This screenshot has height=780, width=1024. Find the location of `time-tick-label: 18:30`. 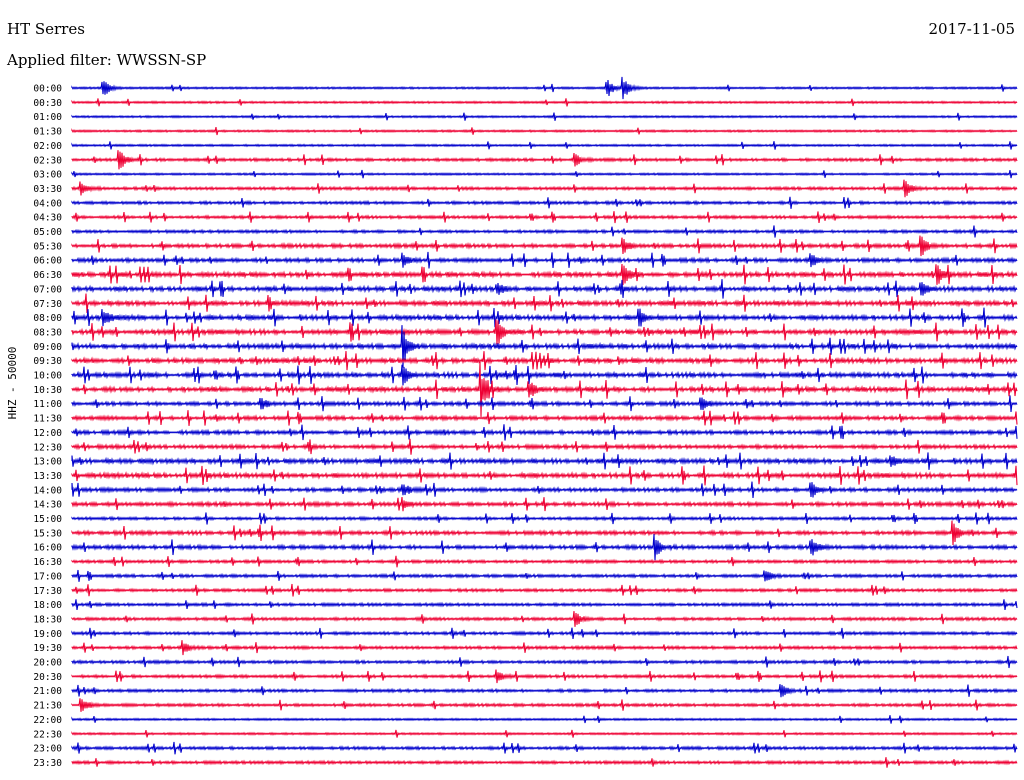

time-tick-label: 18:30 is located at coordinates (47, 619).